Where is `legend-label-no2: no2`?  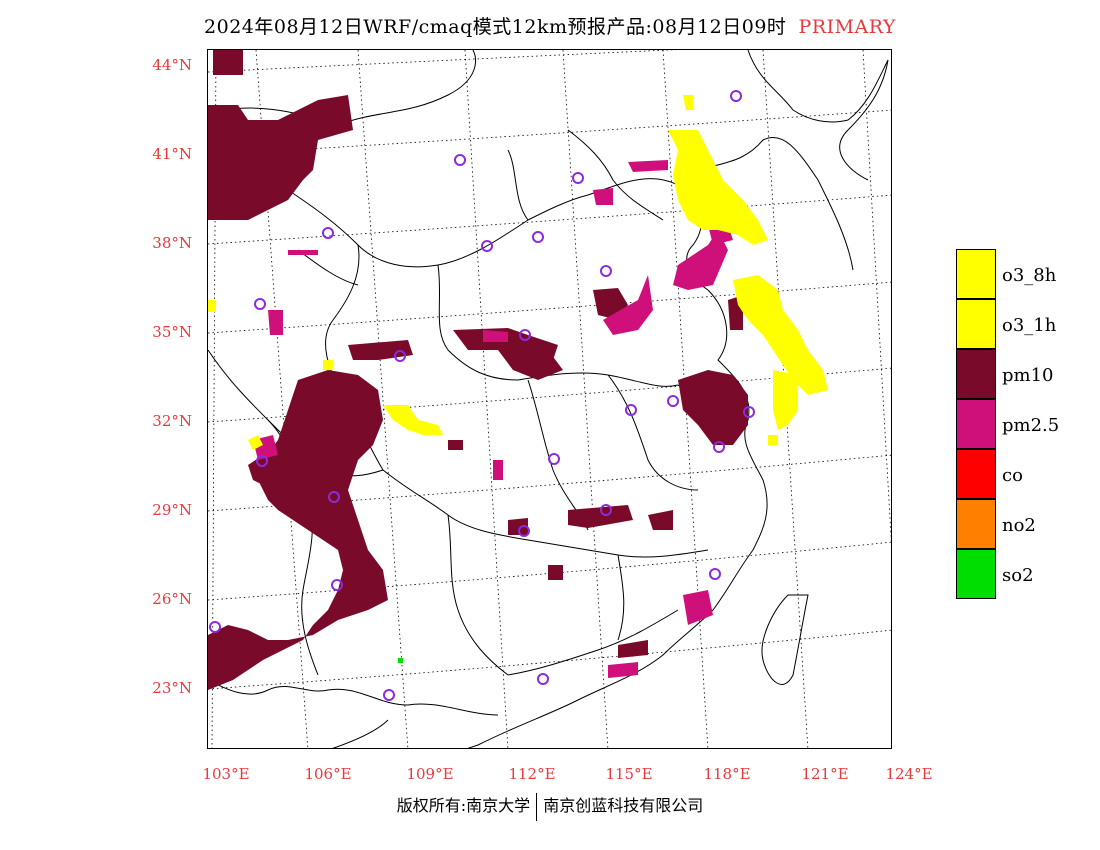 legend-label-no2: no2 is located at coordinates (1019, 525).